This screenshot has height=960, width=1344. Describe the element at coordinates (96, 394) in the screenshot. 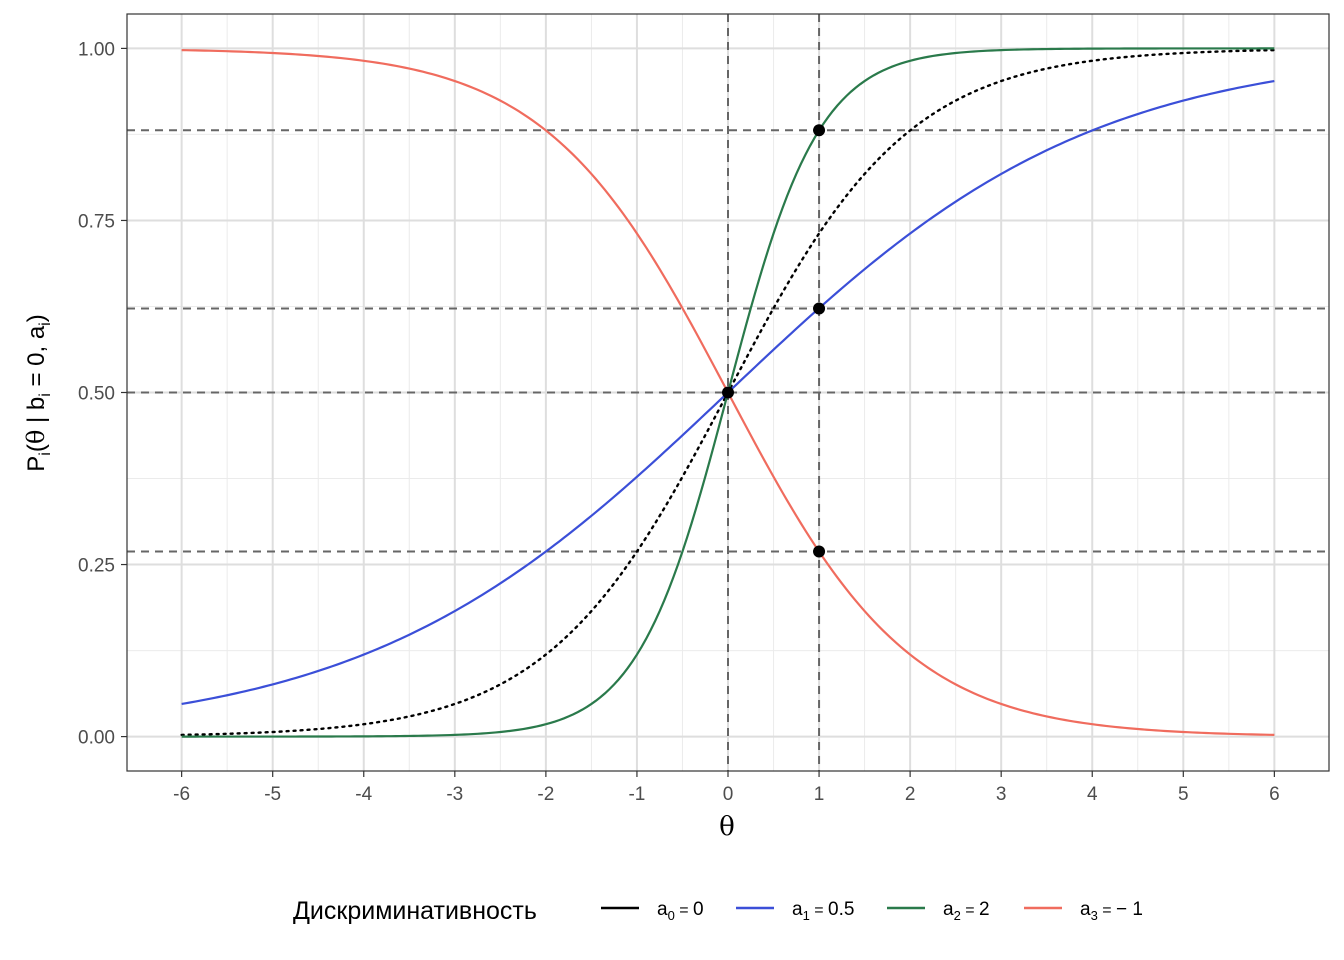

I see `y-tick-label: 0.50` at that location.